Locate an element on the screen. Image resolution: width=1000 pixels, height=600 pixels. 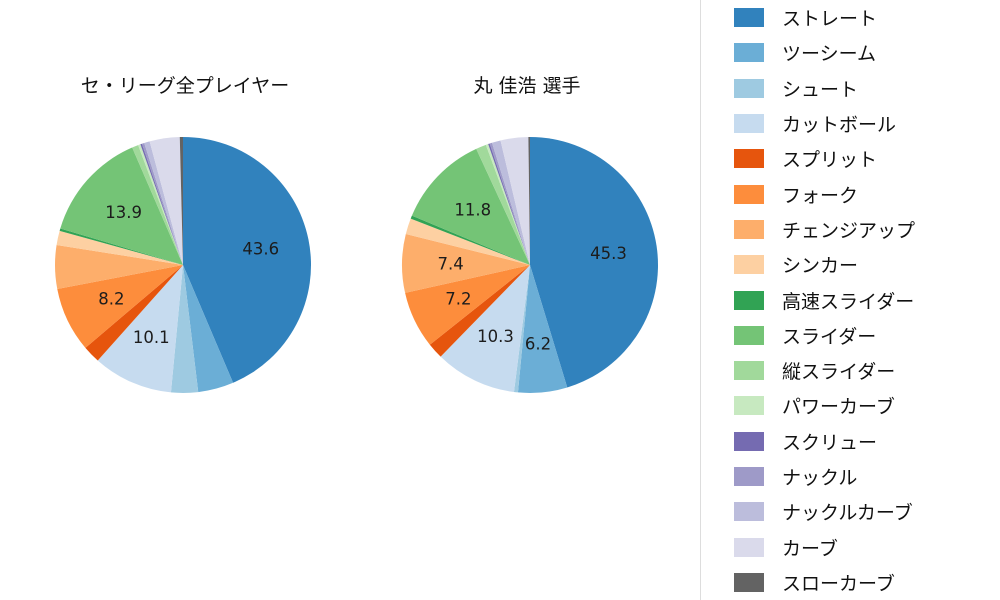
legend-item: カットボール is located at coordinates (850, 123).